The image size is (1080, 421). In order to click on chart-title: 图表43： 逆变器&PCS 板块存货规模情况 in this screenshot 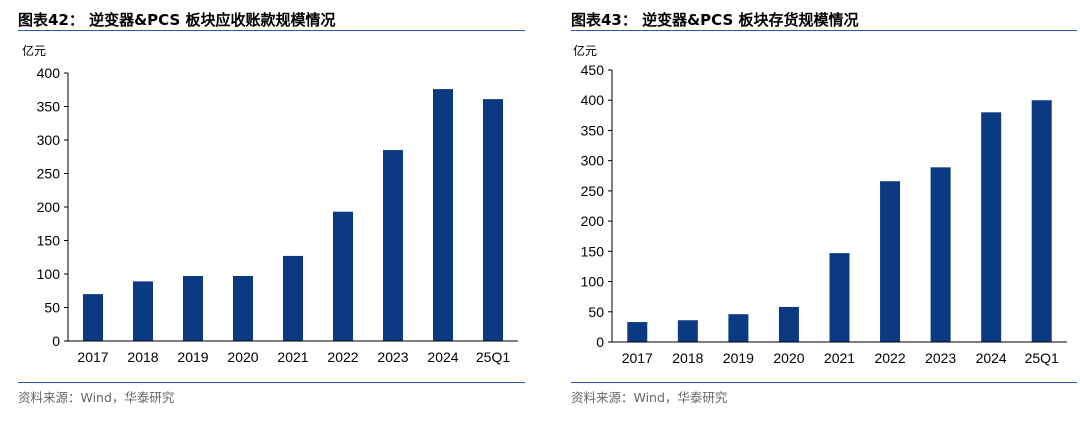, I will do `click(715, 20)`.